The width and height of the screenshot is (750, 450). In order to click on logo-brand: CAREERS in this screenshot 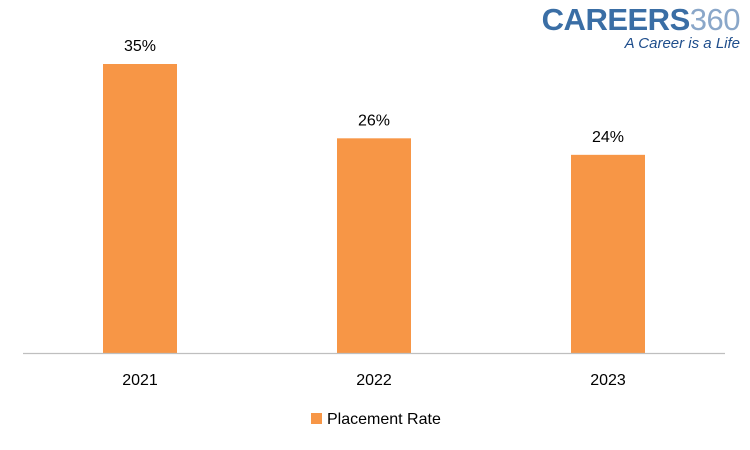, I will do `click(616, 19)`.